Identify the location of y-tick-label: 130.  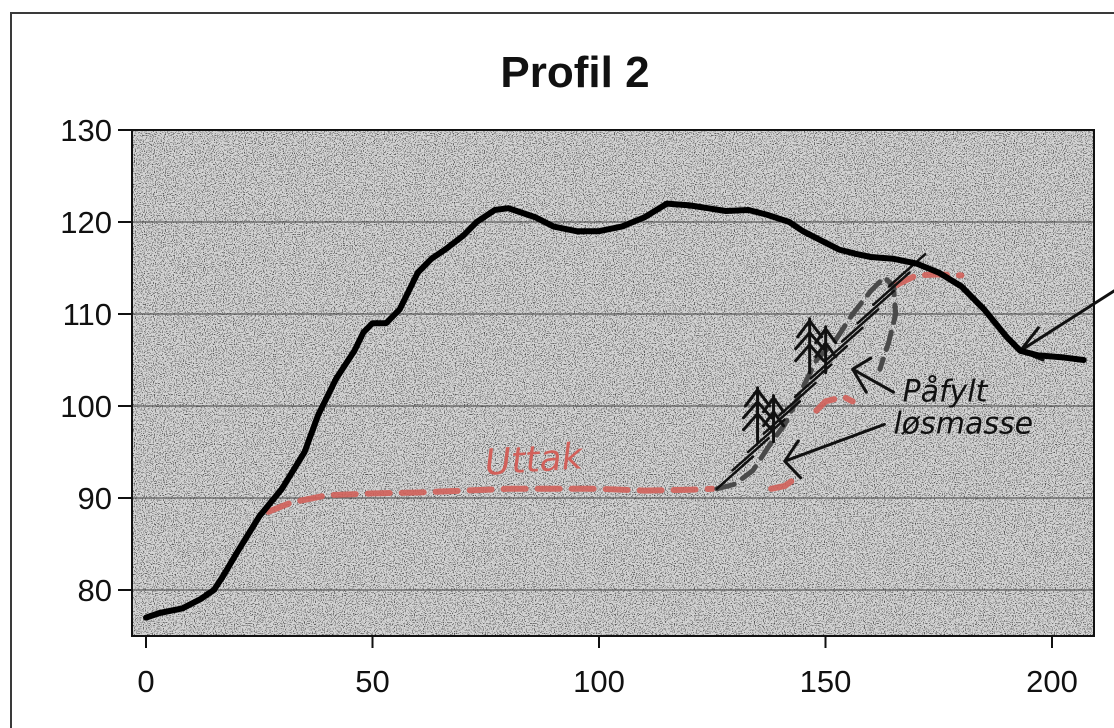
(86, 130).